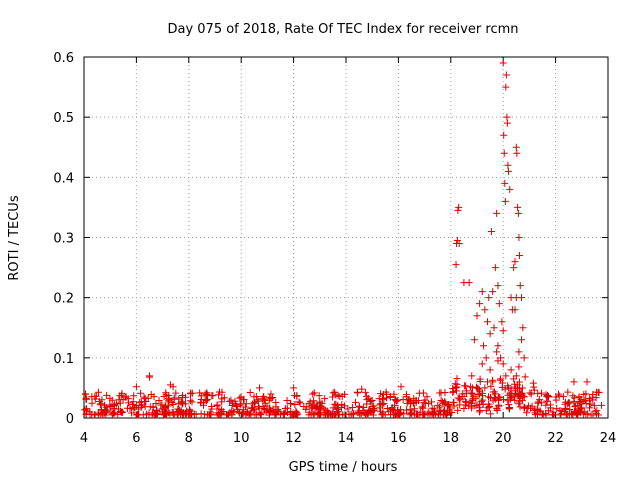  What do you see at coordinates (346, 438) in the screenshot?
I see `x-tick-label: 14` at bounding box center [346, 438].